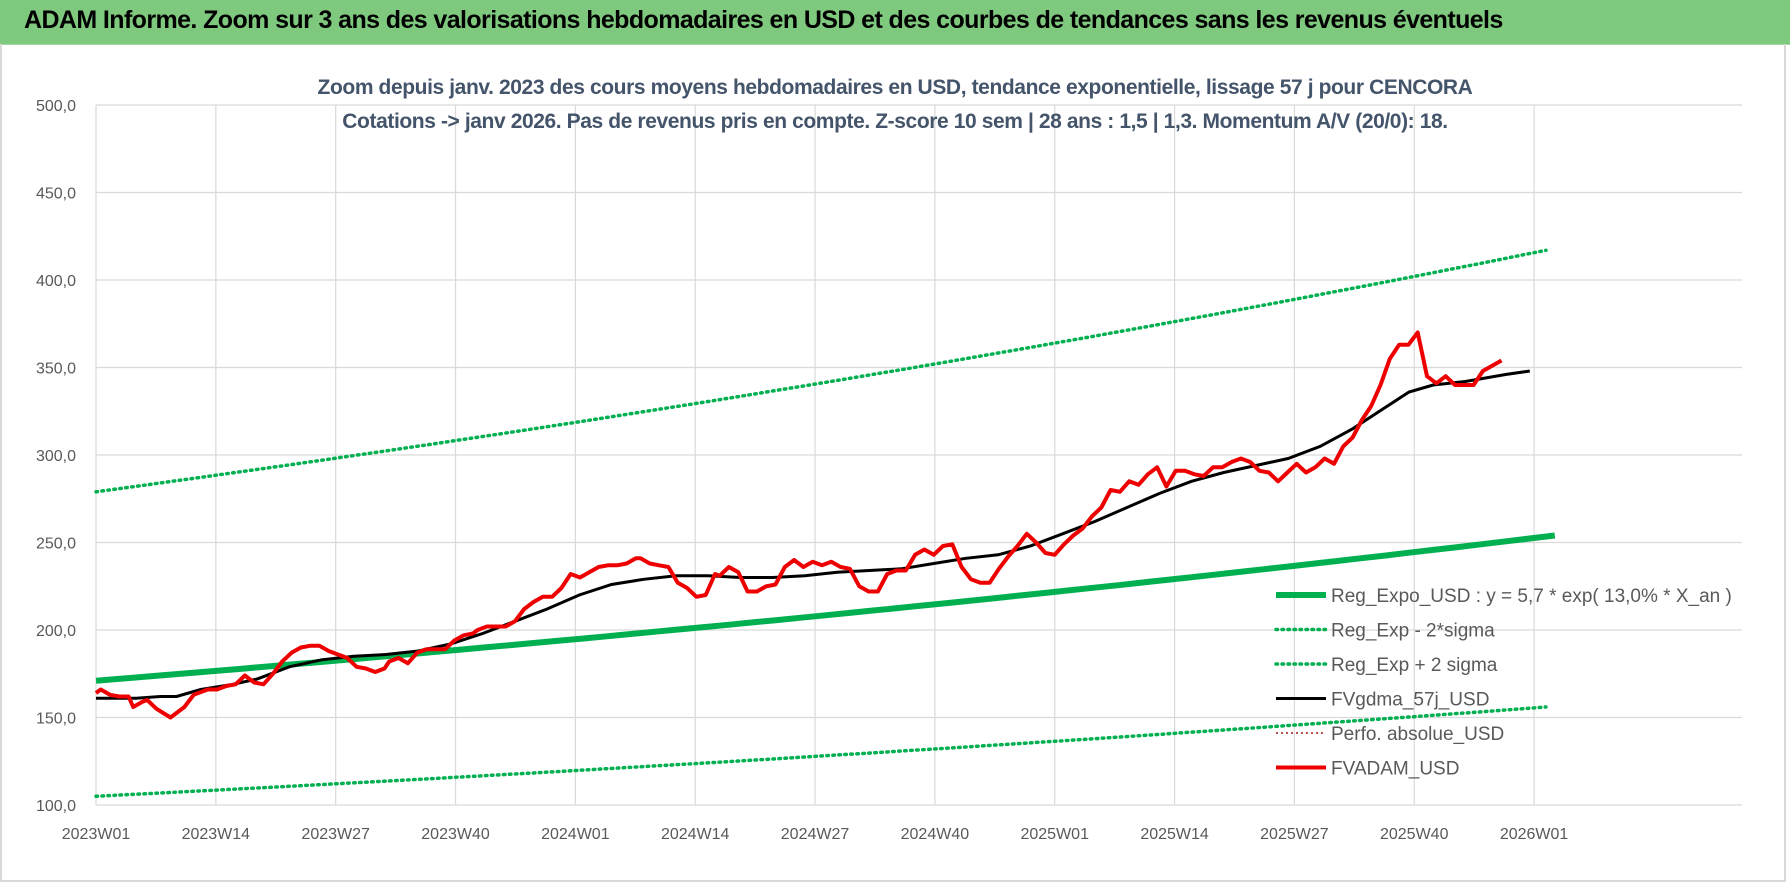  I want to click on legend-label: Reg_Exp - 2*sigma, so click(1413, 631).